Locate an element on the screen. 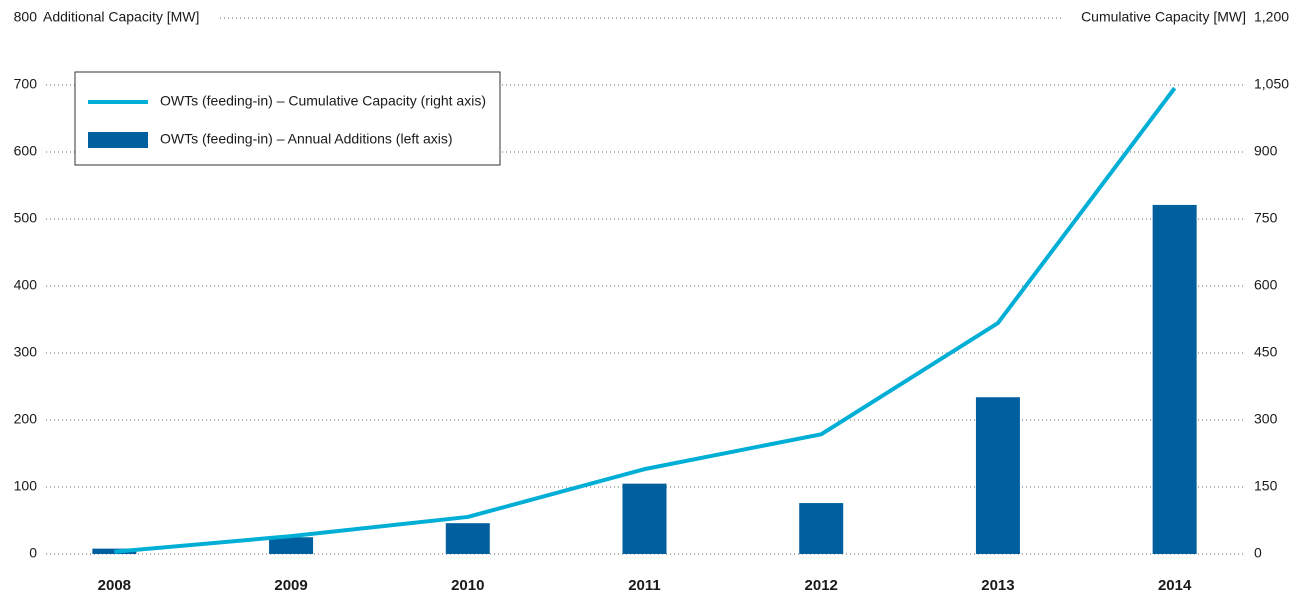  y2-tick-label: 900 is located at coordinates (1266, 151).